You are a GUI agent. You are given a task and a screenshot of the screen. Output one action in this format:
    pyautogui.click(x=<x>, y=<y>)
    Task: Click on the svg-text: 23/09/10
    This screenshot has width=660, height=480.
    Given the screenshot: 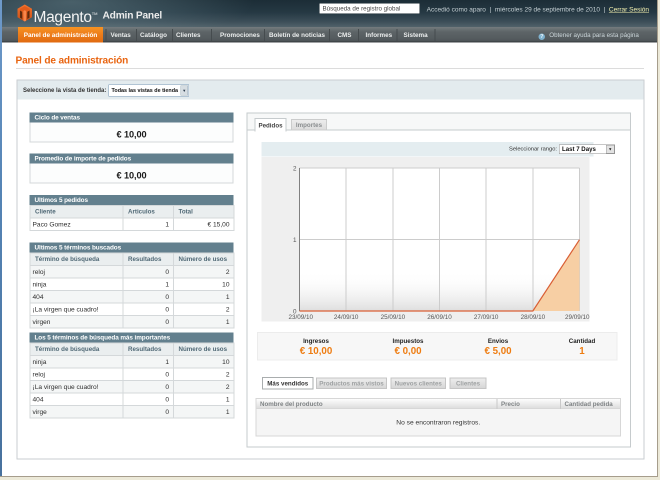 What is the action you would take?
    pyautogui.click(x=301, y=317)
    